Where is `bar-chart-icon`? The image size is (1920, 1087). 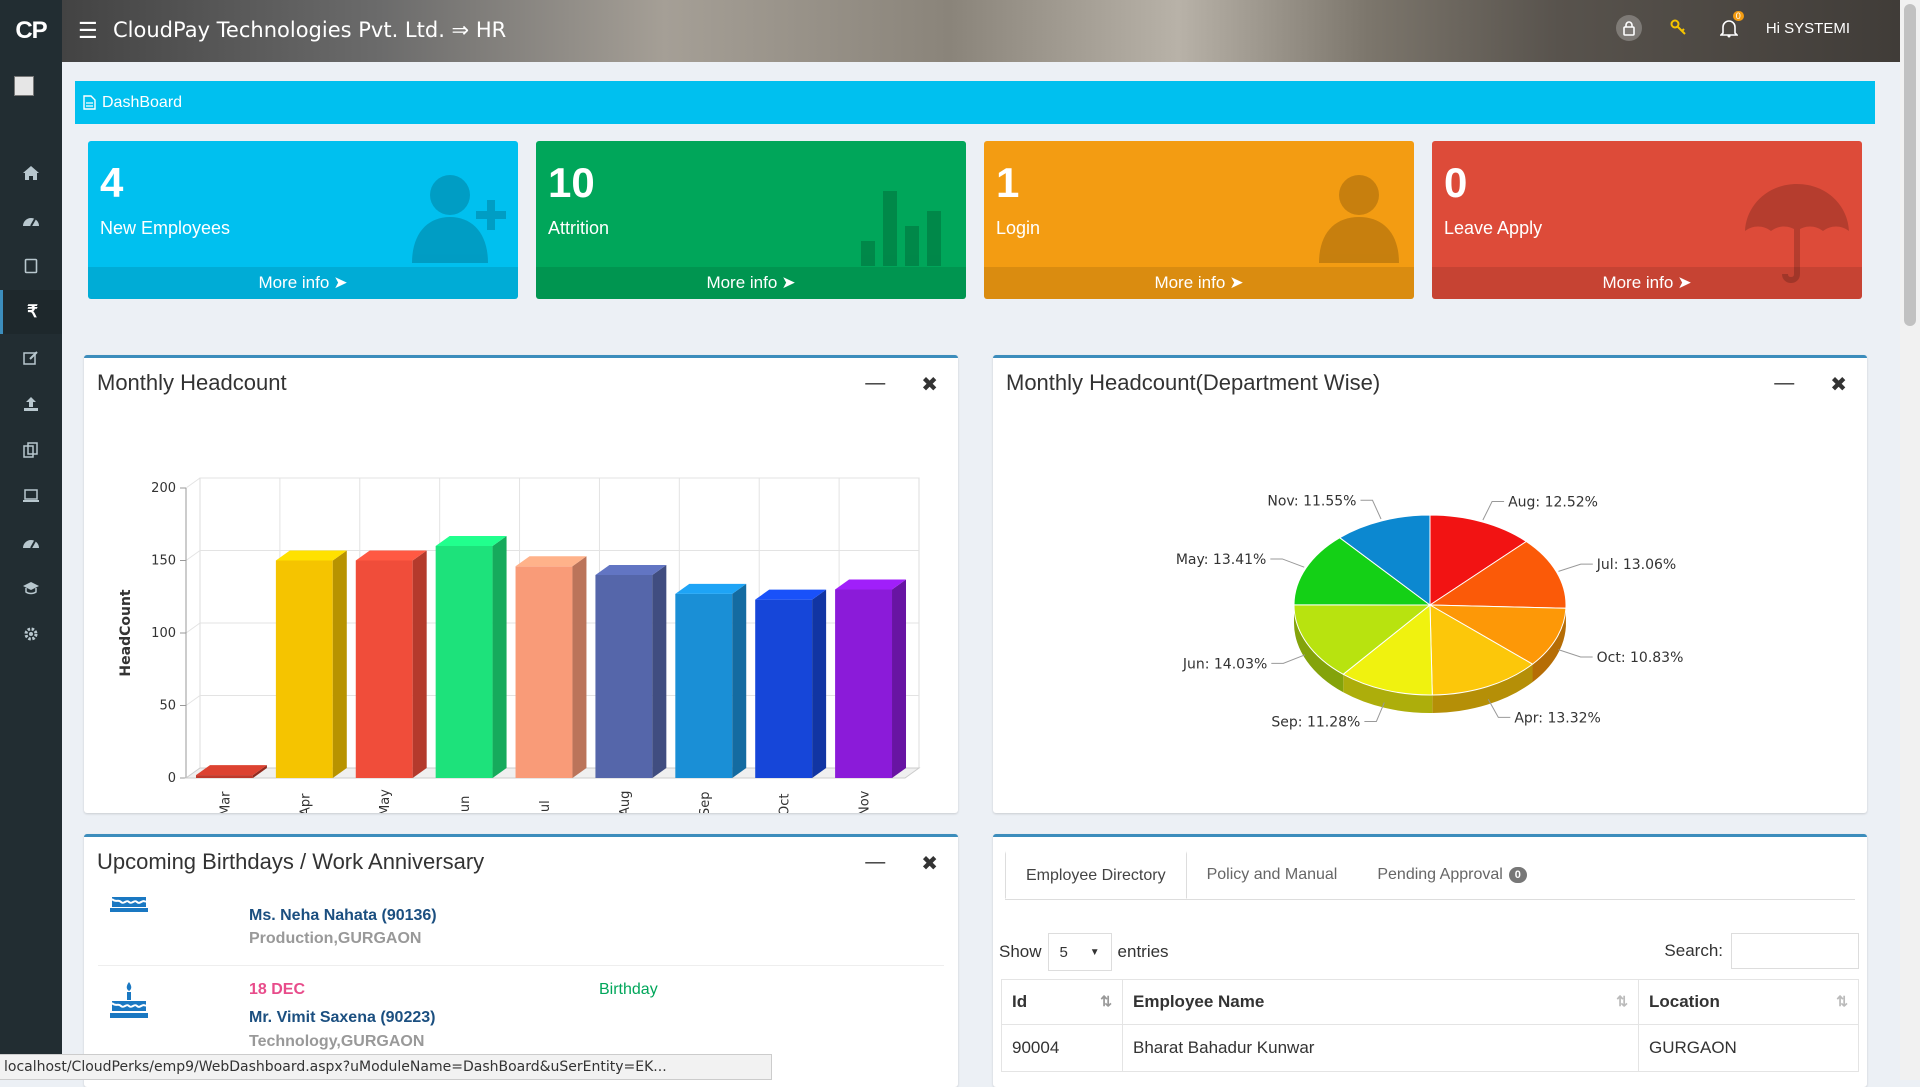 bar-chart-icon is located at coordinates (906, 226).